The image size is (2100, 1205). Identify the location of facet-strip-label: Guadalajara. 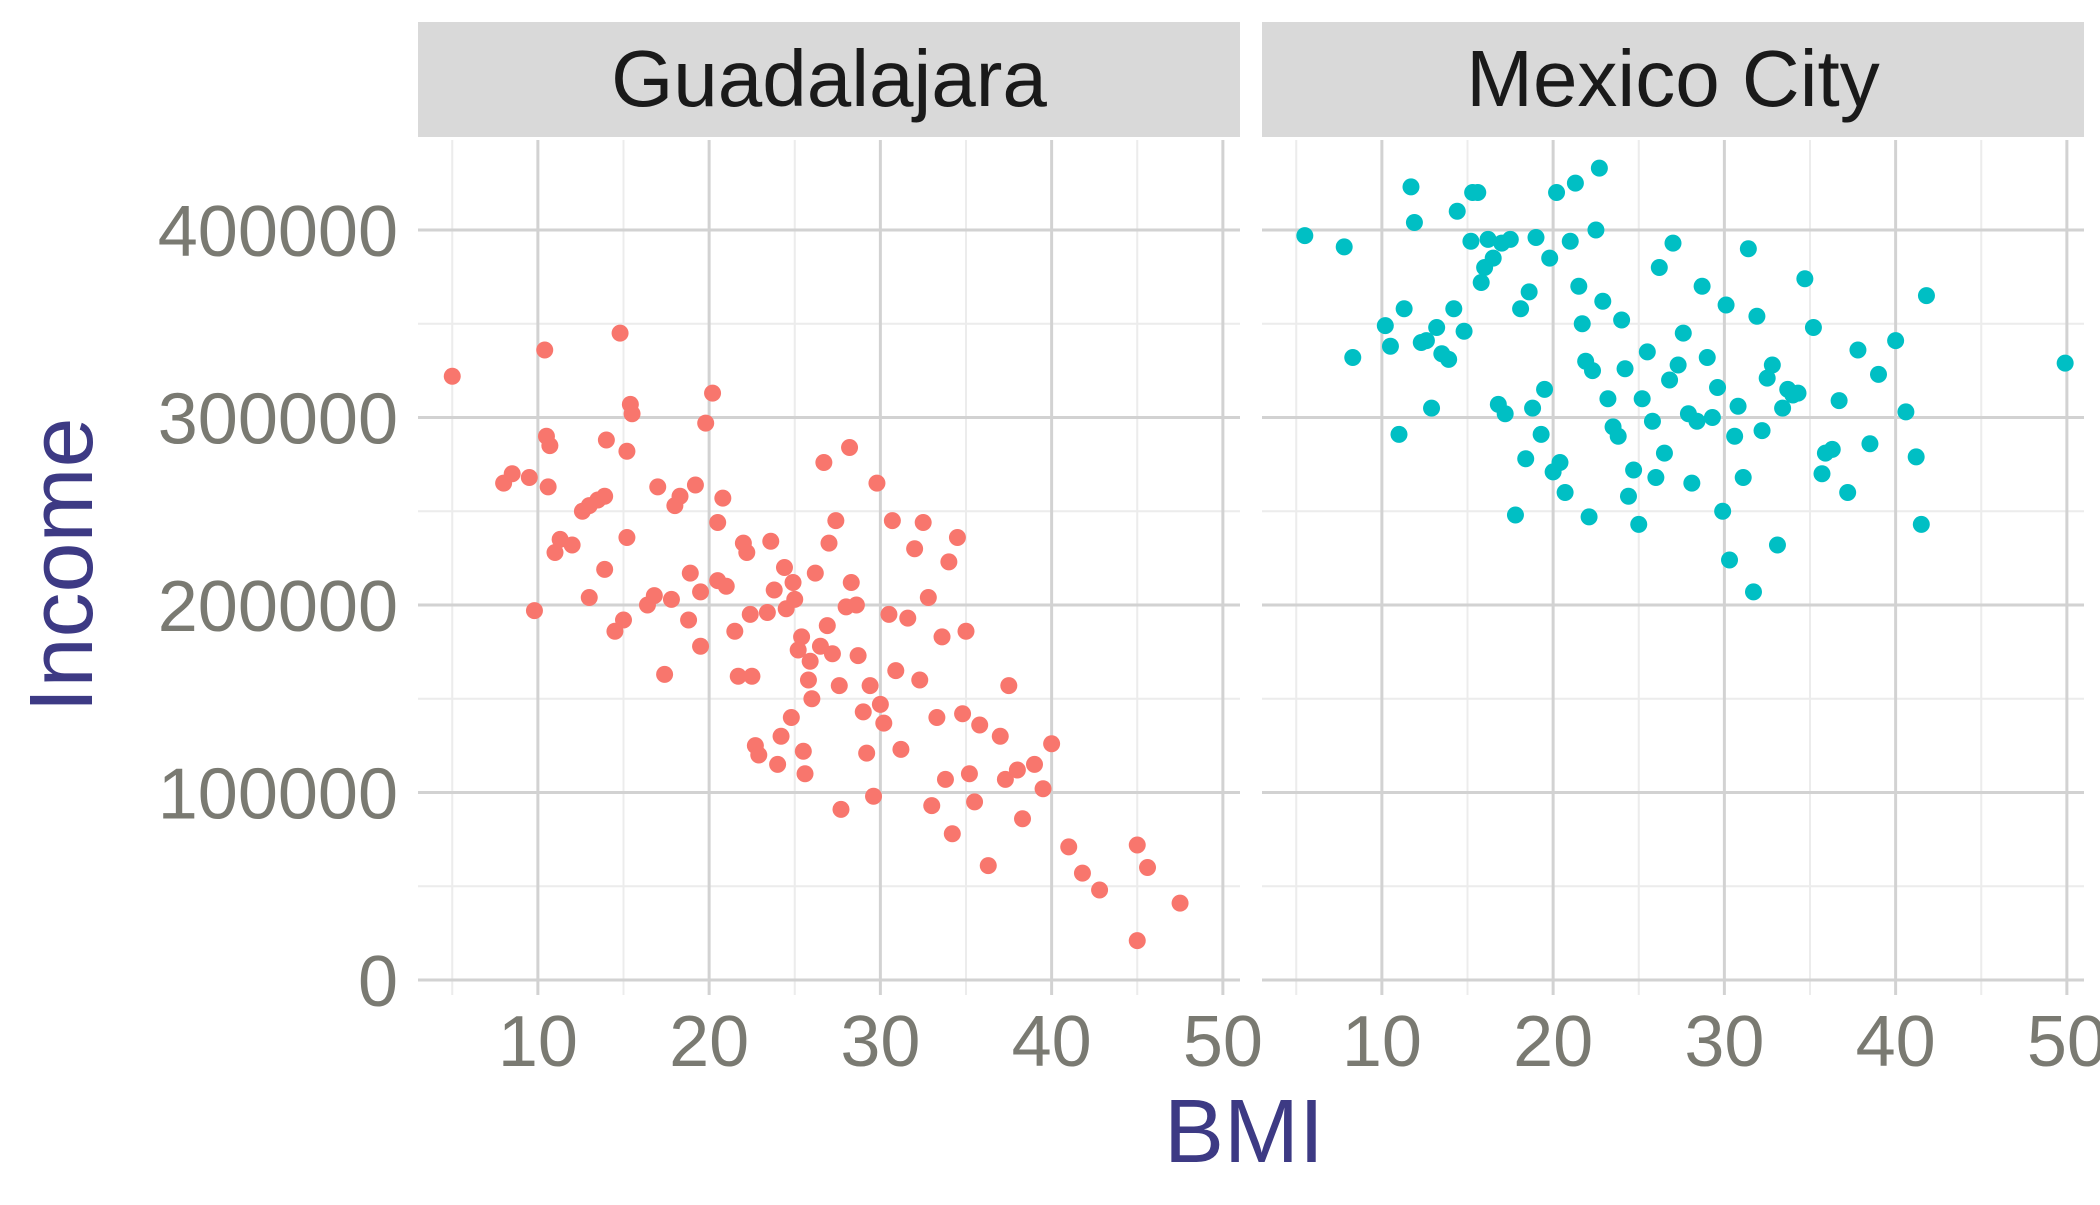
(829, 78).